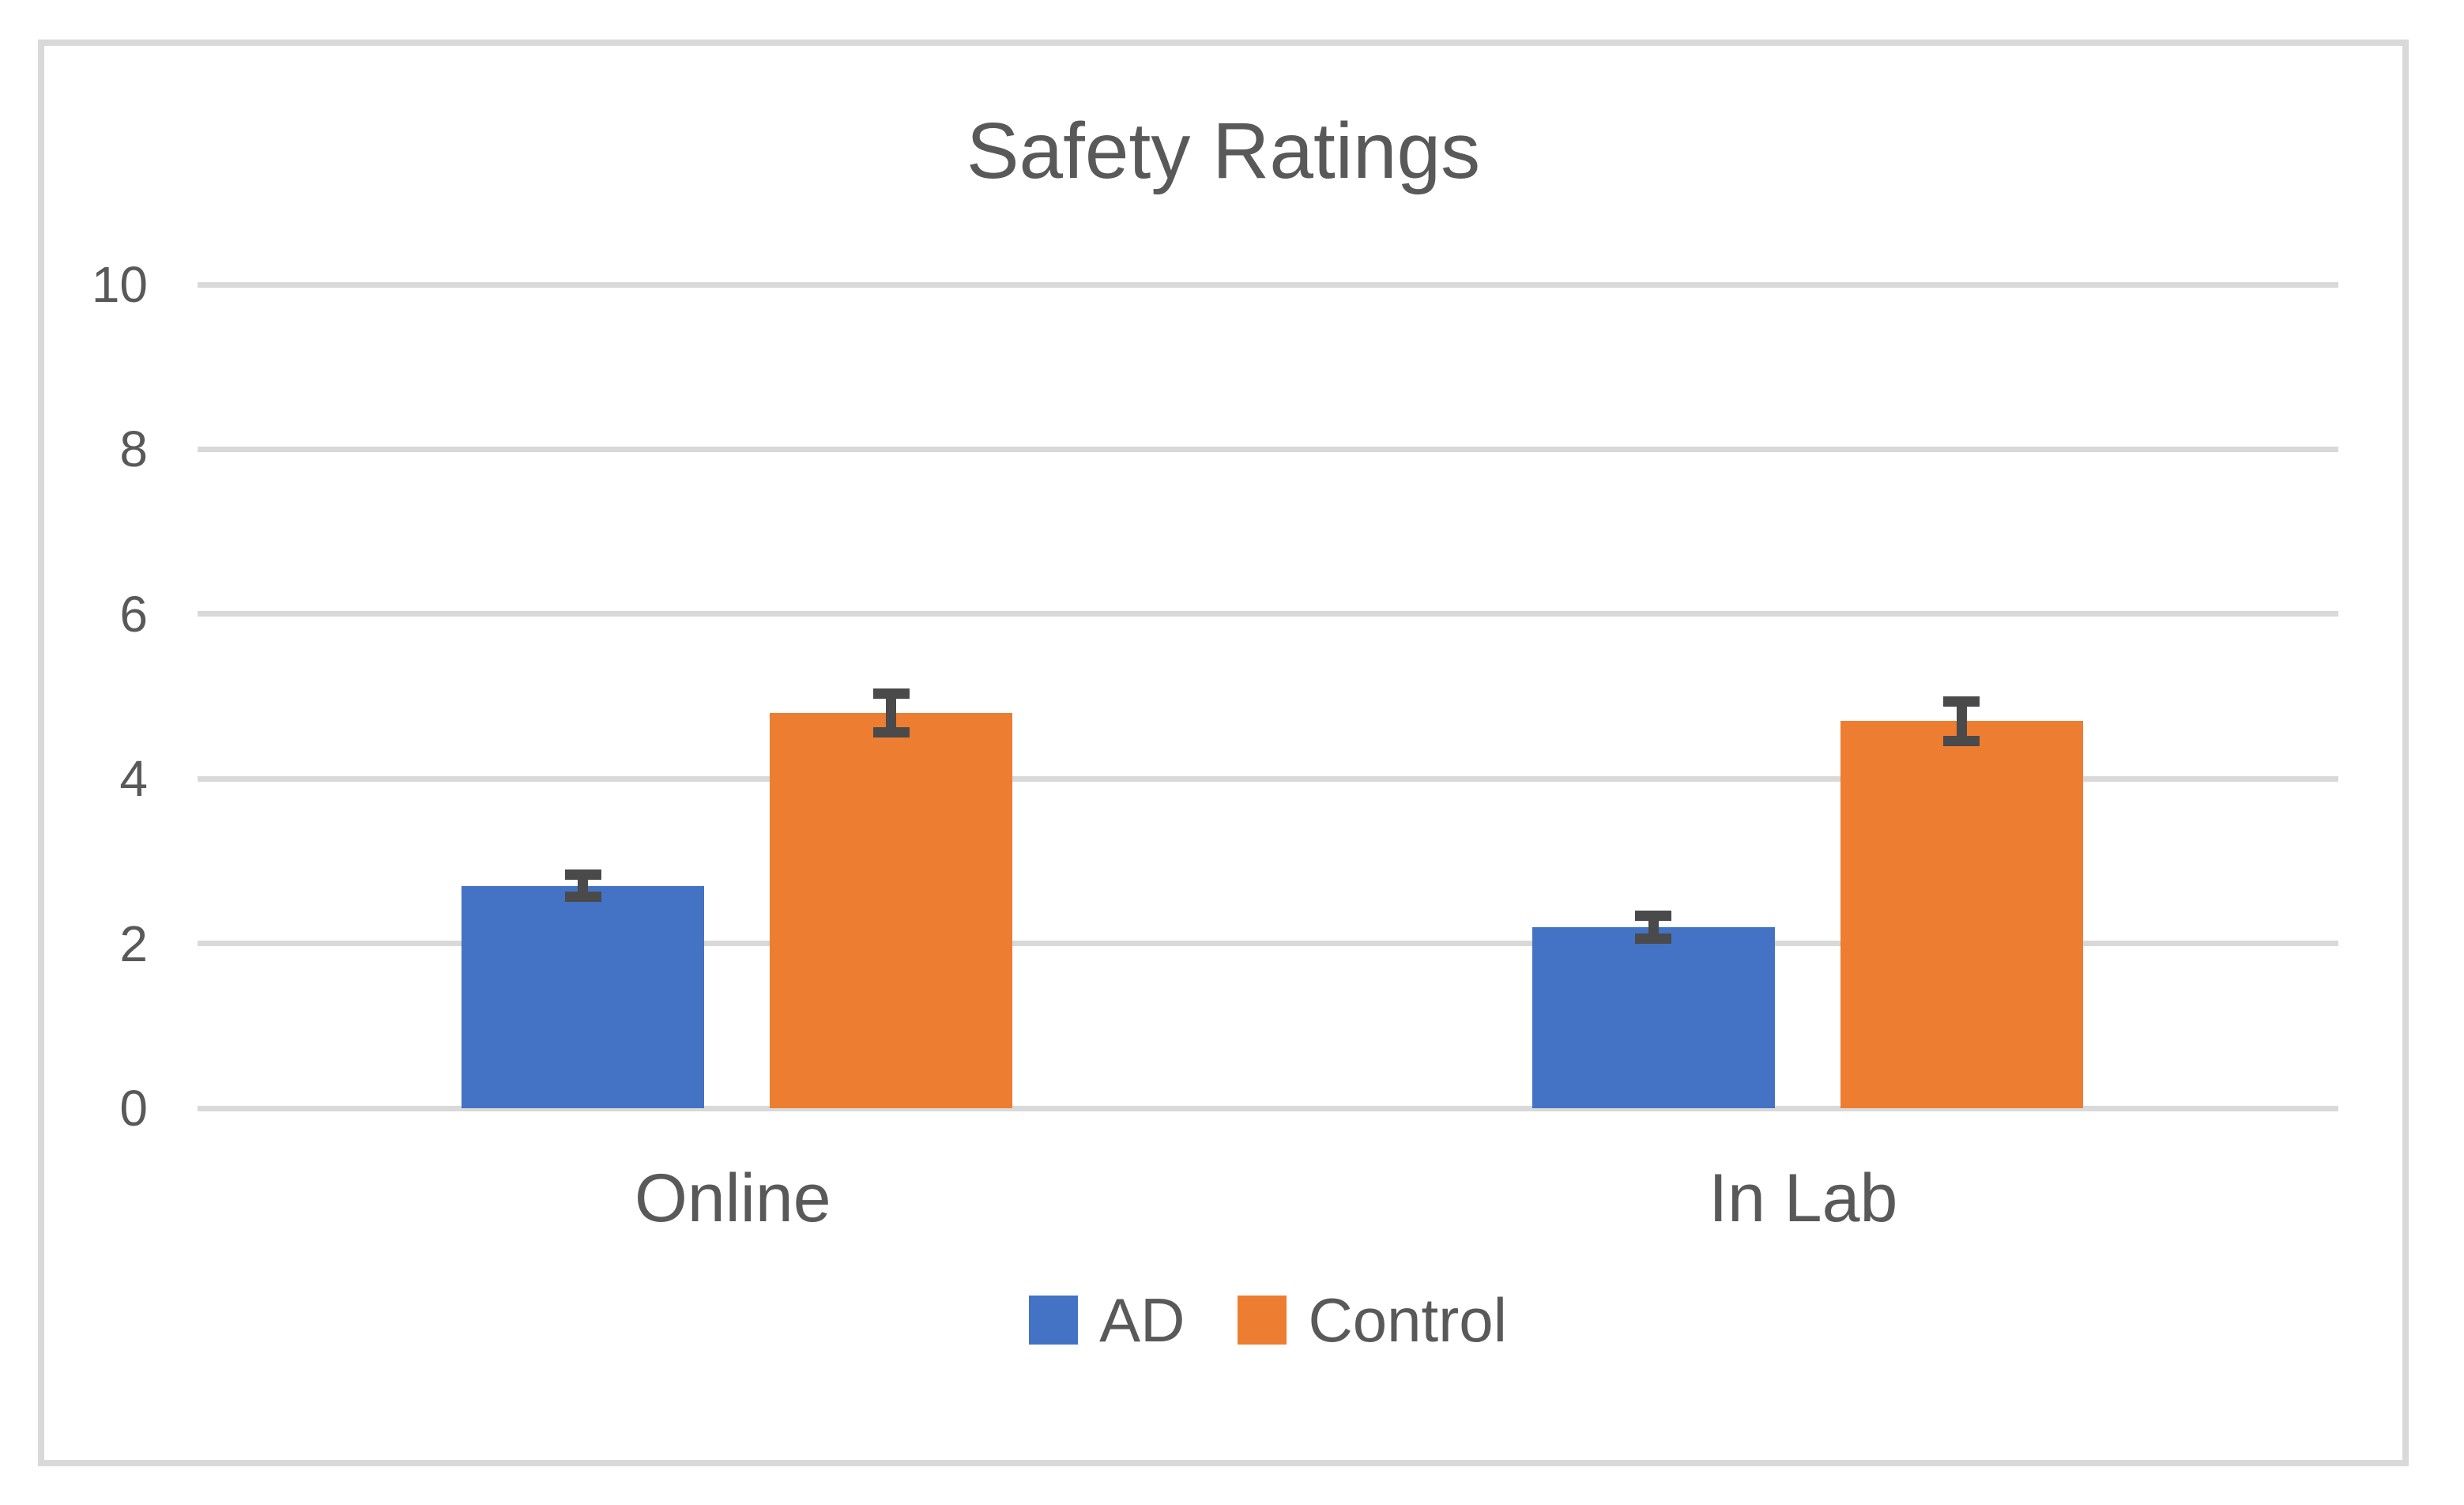  What do you see at coordinates (133, 779) in the screenshot?
I see `y-tick-label-4: 4` at bounding box center [133, 779].